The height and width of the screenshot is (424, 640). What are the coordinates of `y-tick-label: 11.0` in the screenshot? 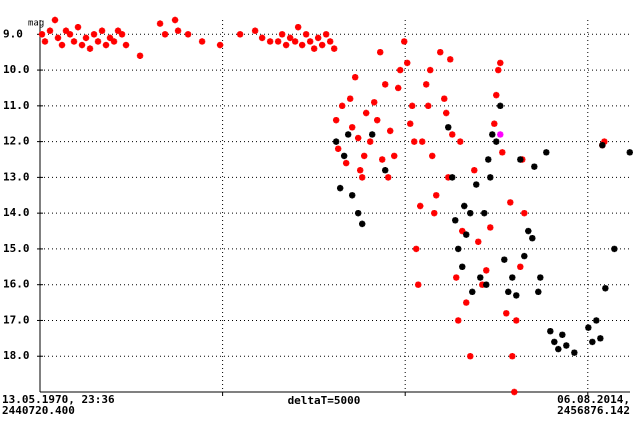 It's located at (16, 105).